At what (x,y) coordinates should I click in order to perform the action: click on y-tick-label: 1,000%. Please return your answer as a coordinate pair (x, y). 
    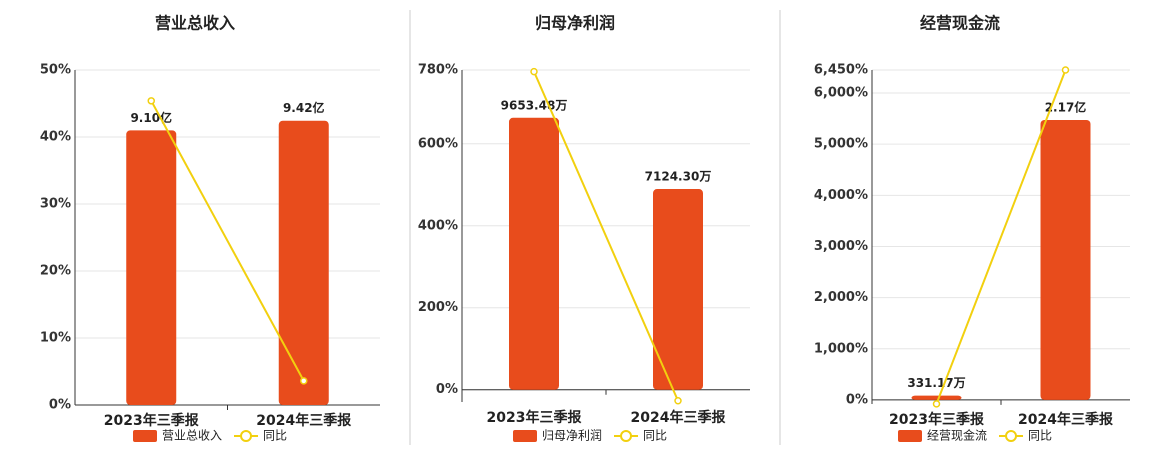
    Looking at the image, I should click on (841, 348).